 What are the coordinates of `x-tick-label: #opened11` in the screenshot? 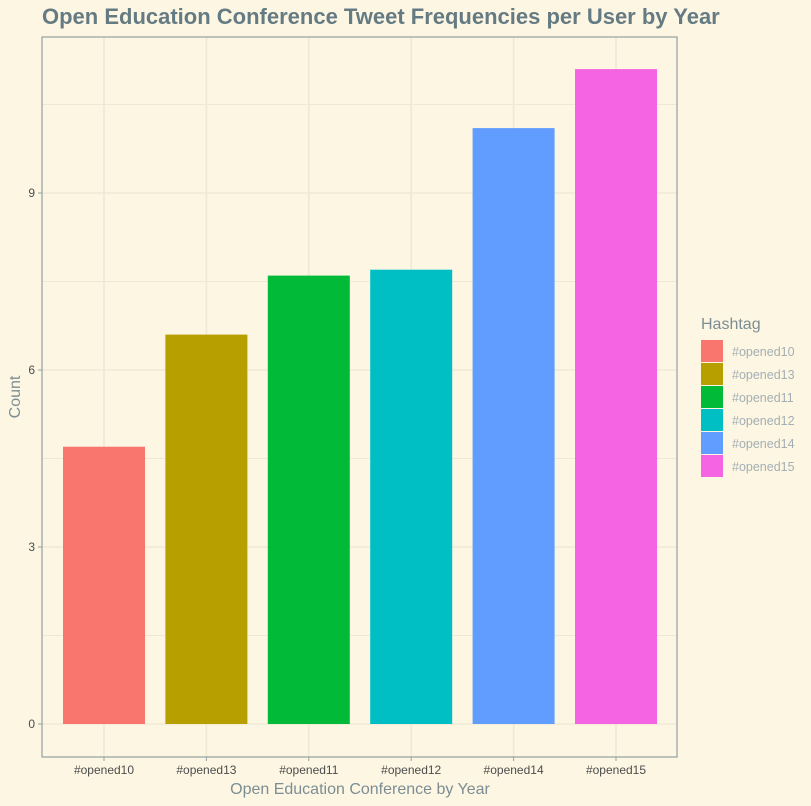 It's located at (309, 770).